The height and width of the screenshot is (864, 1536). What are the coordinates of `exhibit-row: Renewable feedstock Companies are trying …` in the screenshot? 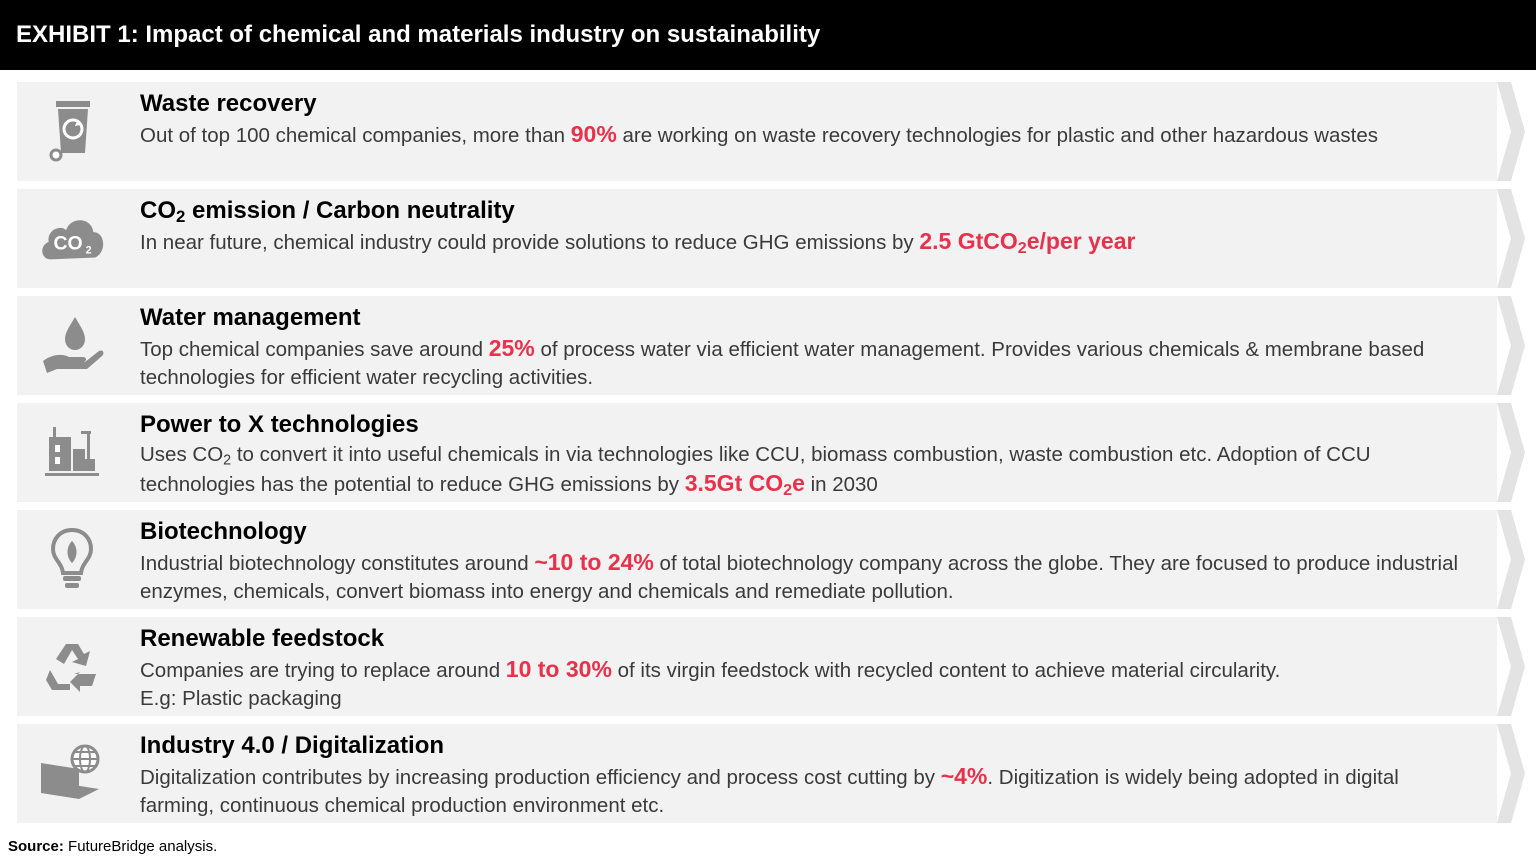 It's located at (772, 666).